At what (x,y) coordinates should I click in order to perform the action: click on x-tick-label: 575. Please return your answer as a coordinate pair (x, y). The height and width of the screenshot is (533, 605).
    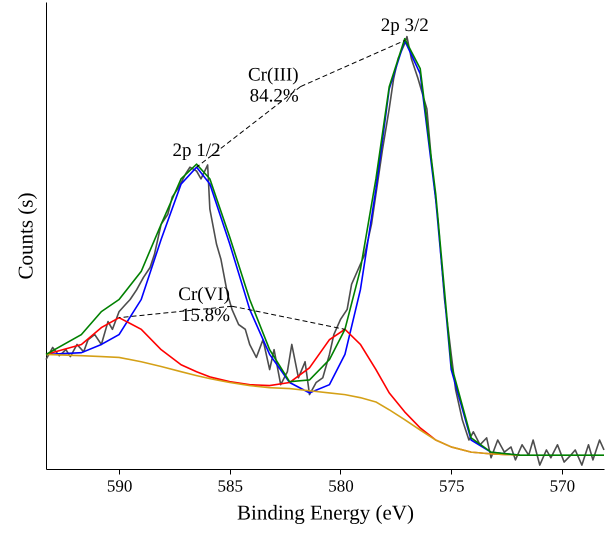
    Looking at the image, I should click on (451, 486).